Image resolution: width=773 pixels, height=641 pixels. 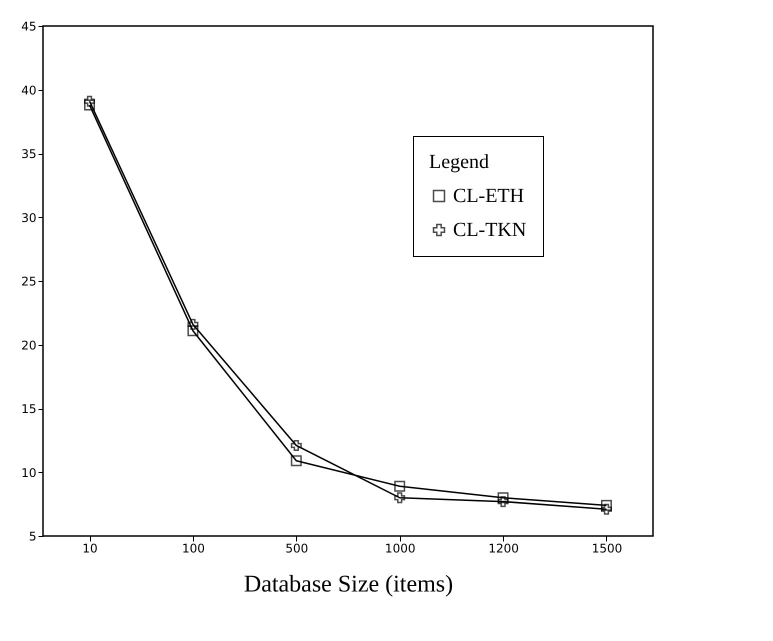 I want to click on y-tick-label: 5, so click(x=32, y=537).